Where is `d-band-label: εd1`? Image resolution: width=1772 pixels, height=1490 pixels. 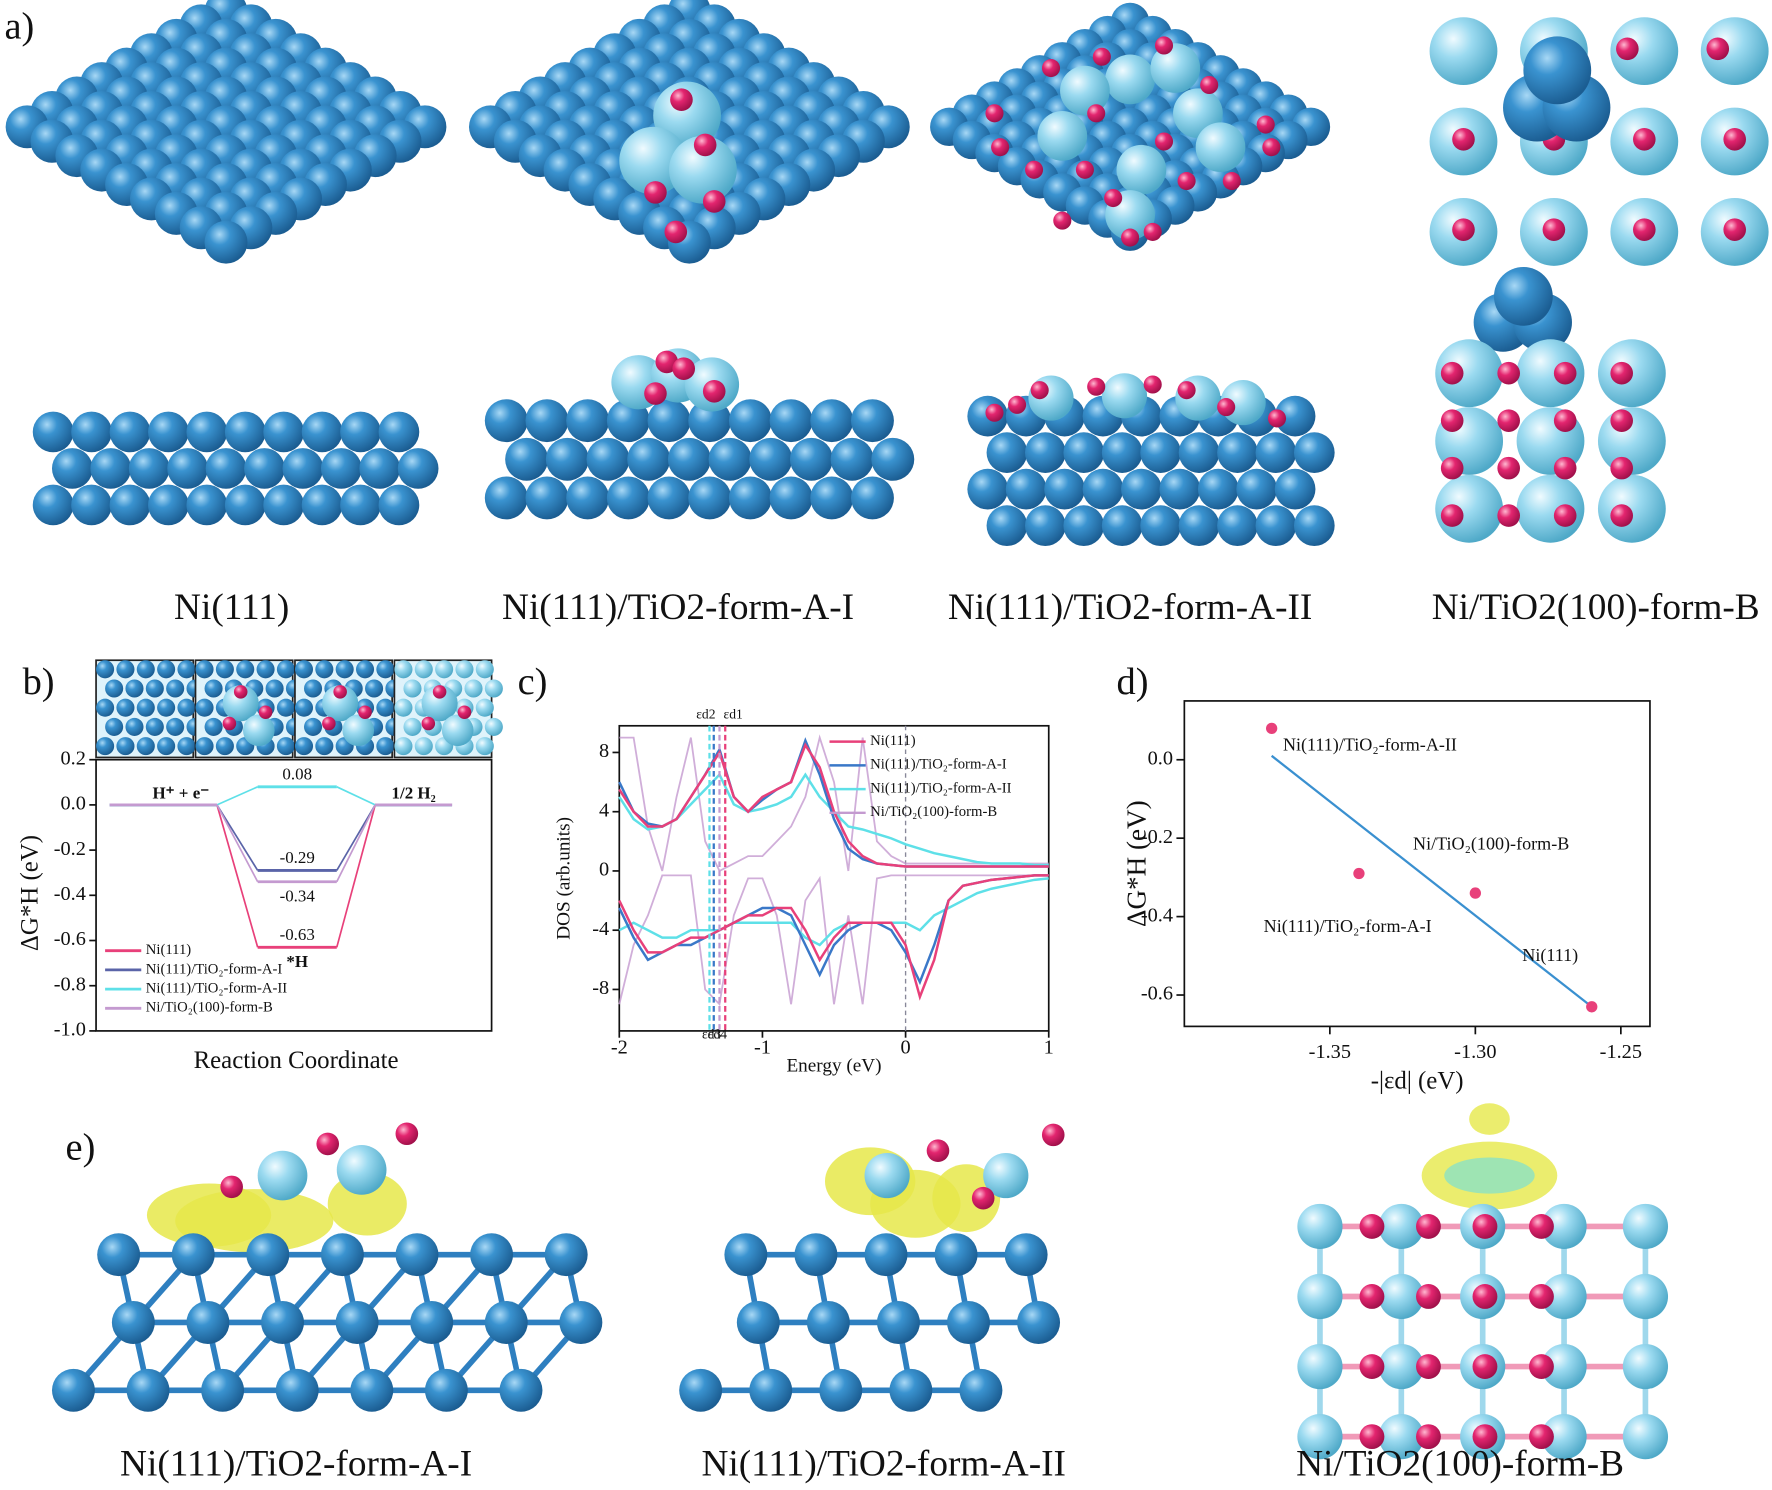
d-band-label: εd1 is located at coordinates (733, 714).